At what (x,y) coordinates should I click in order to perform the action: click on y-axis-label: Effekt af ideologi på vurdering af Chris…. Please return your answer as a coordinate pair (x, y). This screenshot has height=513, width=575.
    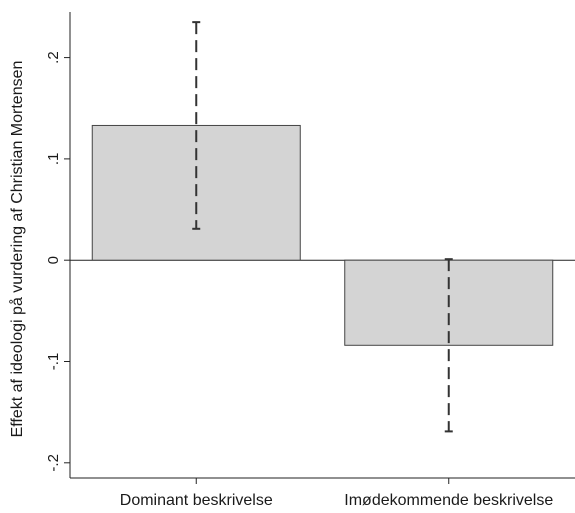
    Looking at the image, I should click on (17, 249).